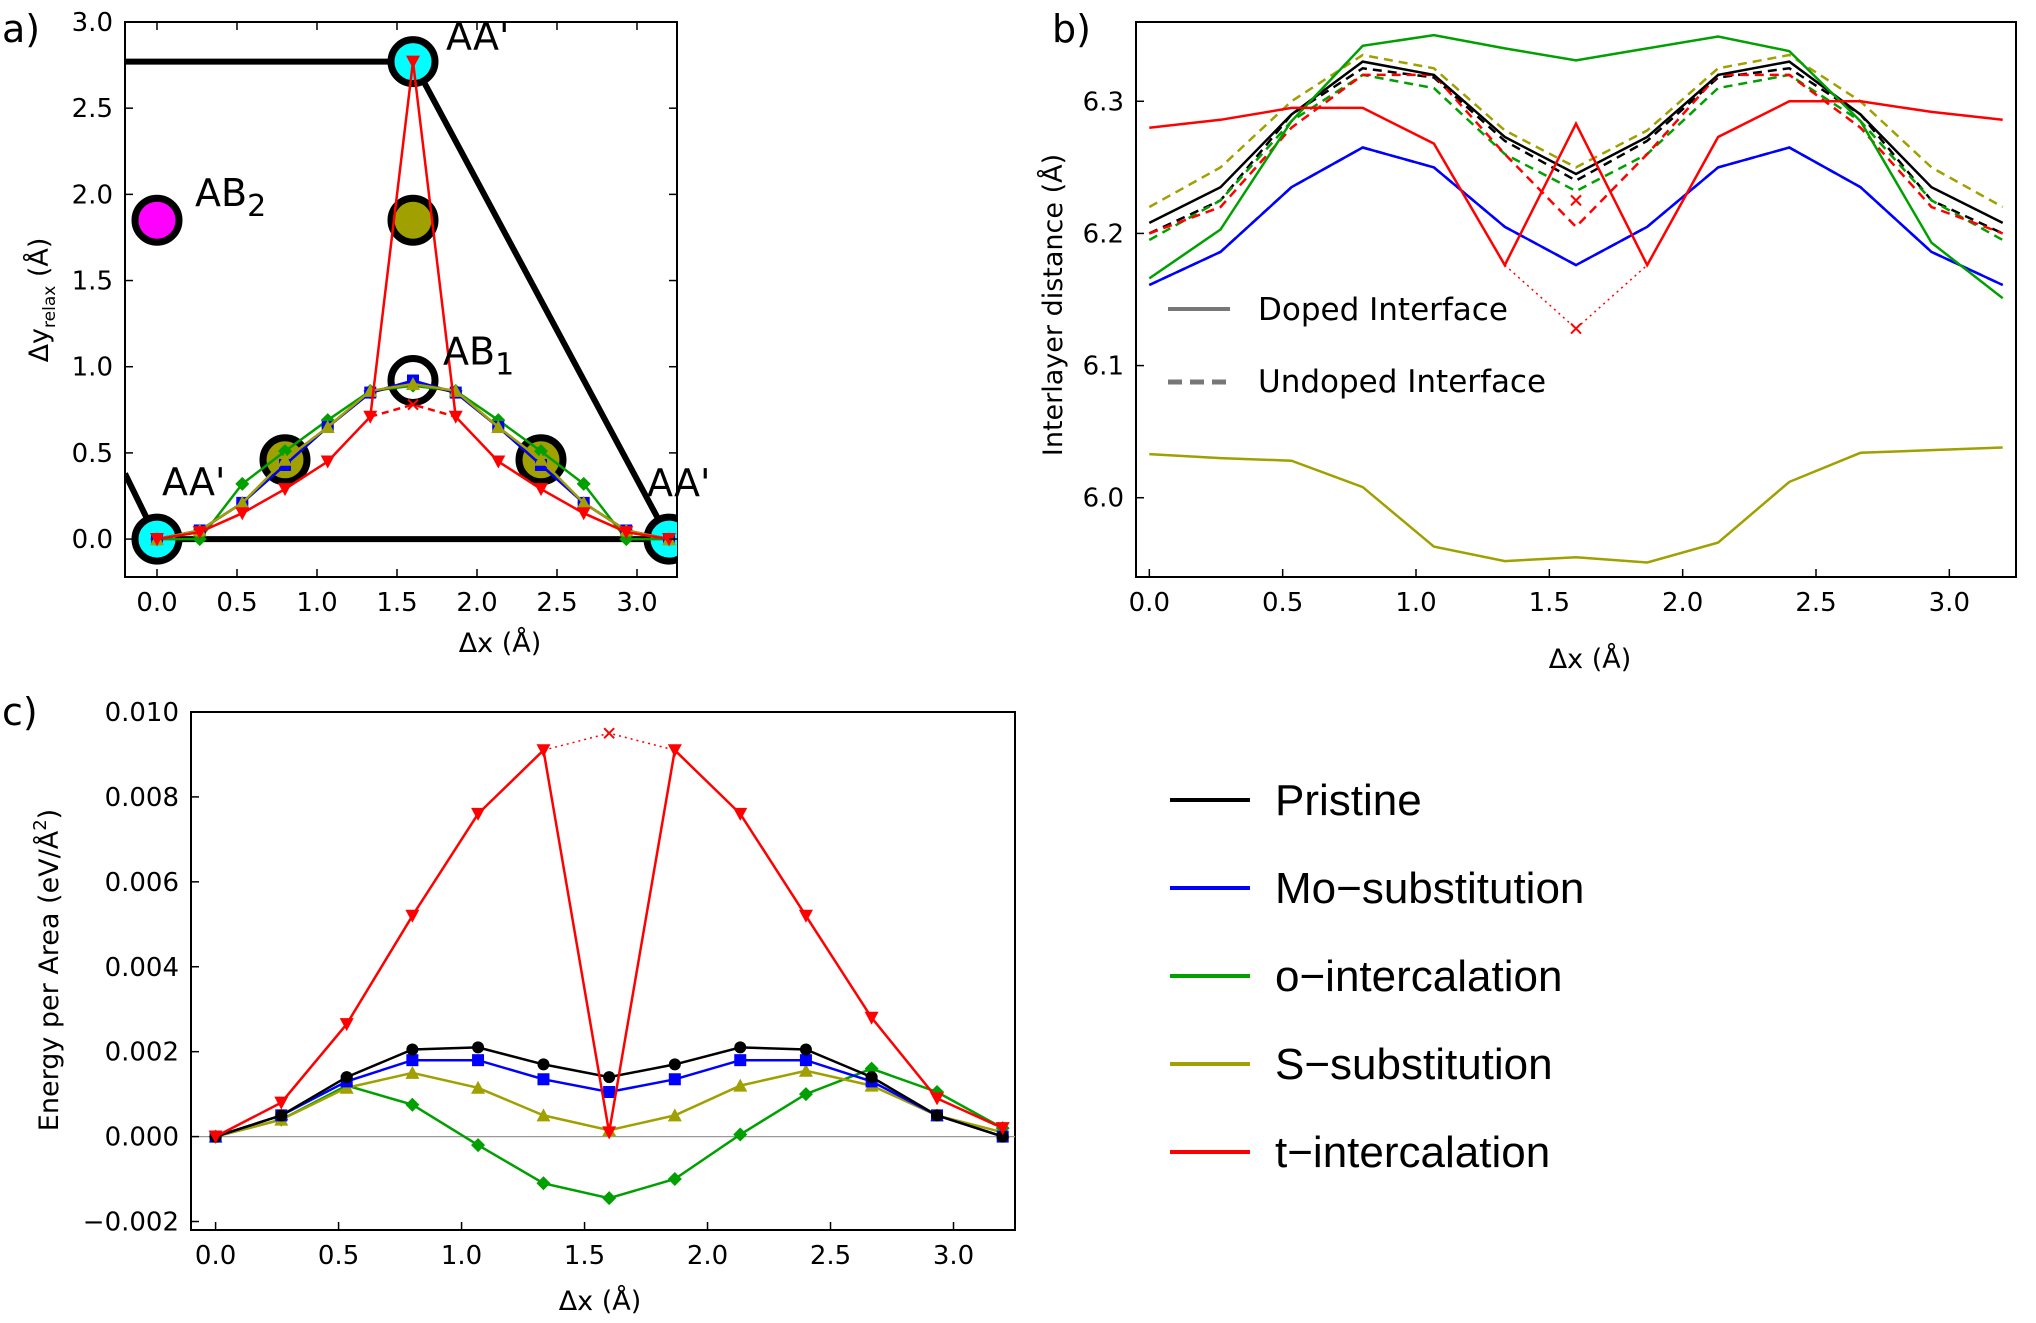 The image size is (2036, 1323). What do you see at coordinates (476, 603) in the screenshot?
I see `panel-a-xtick-label: 2.0` at bounding box center [476, 603].